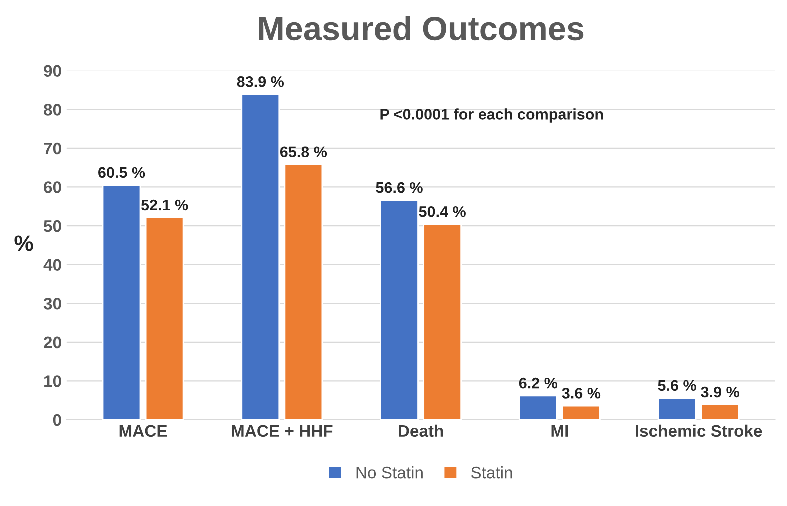  What do you see at coordinates (581, 393) in the screenshot?
I see `data-label: 3.6 %` at bounding box center [581, 393].